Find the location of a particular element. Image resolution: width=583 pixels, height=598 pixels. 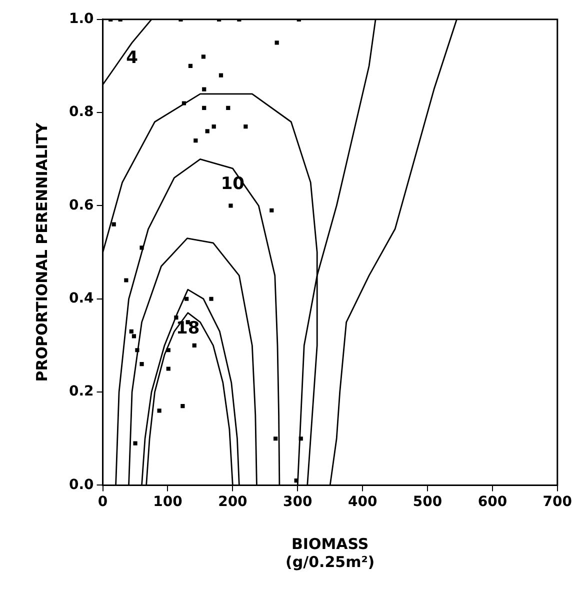

x-tick-label: 0 is located at coordinates (103, 502).